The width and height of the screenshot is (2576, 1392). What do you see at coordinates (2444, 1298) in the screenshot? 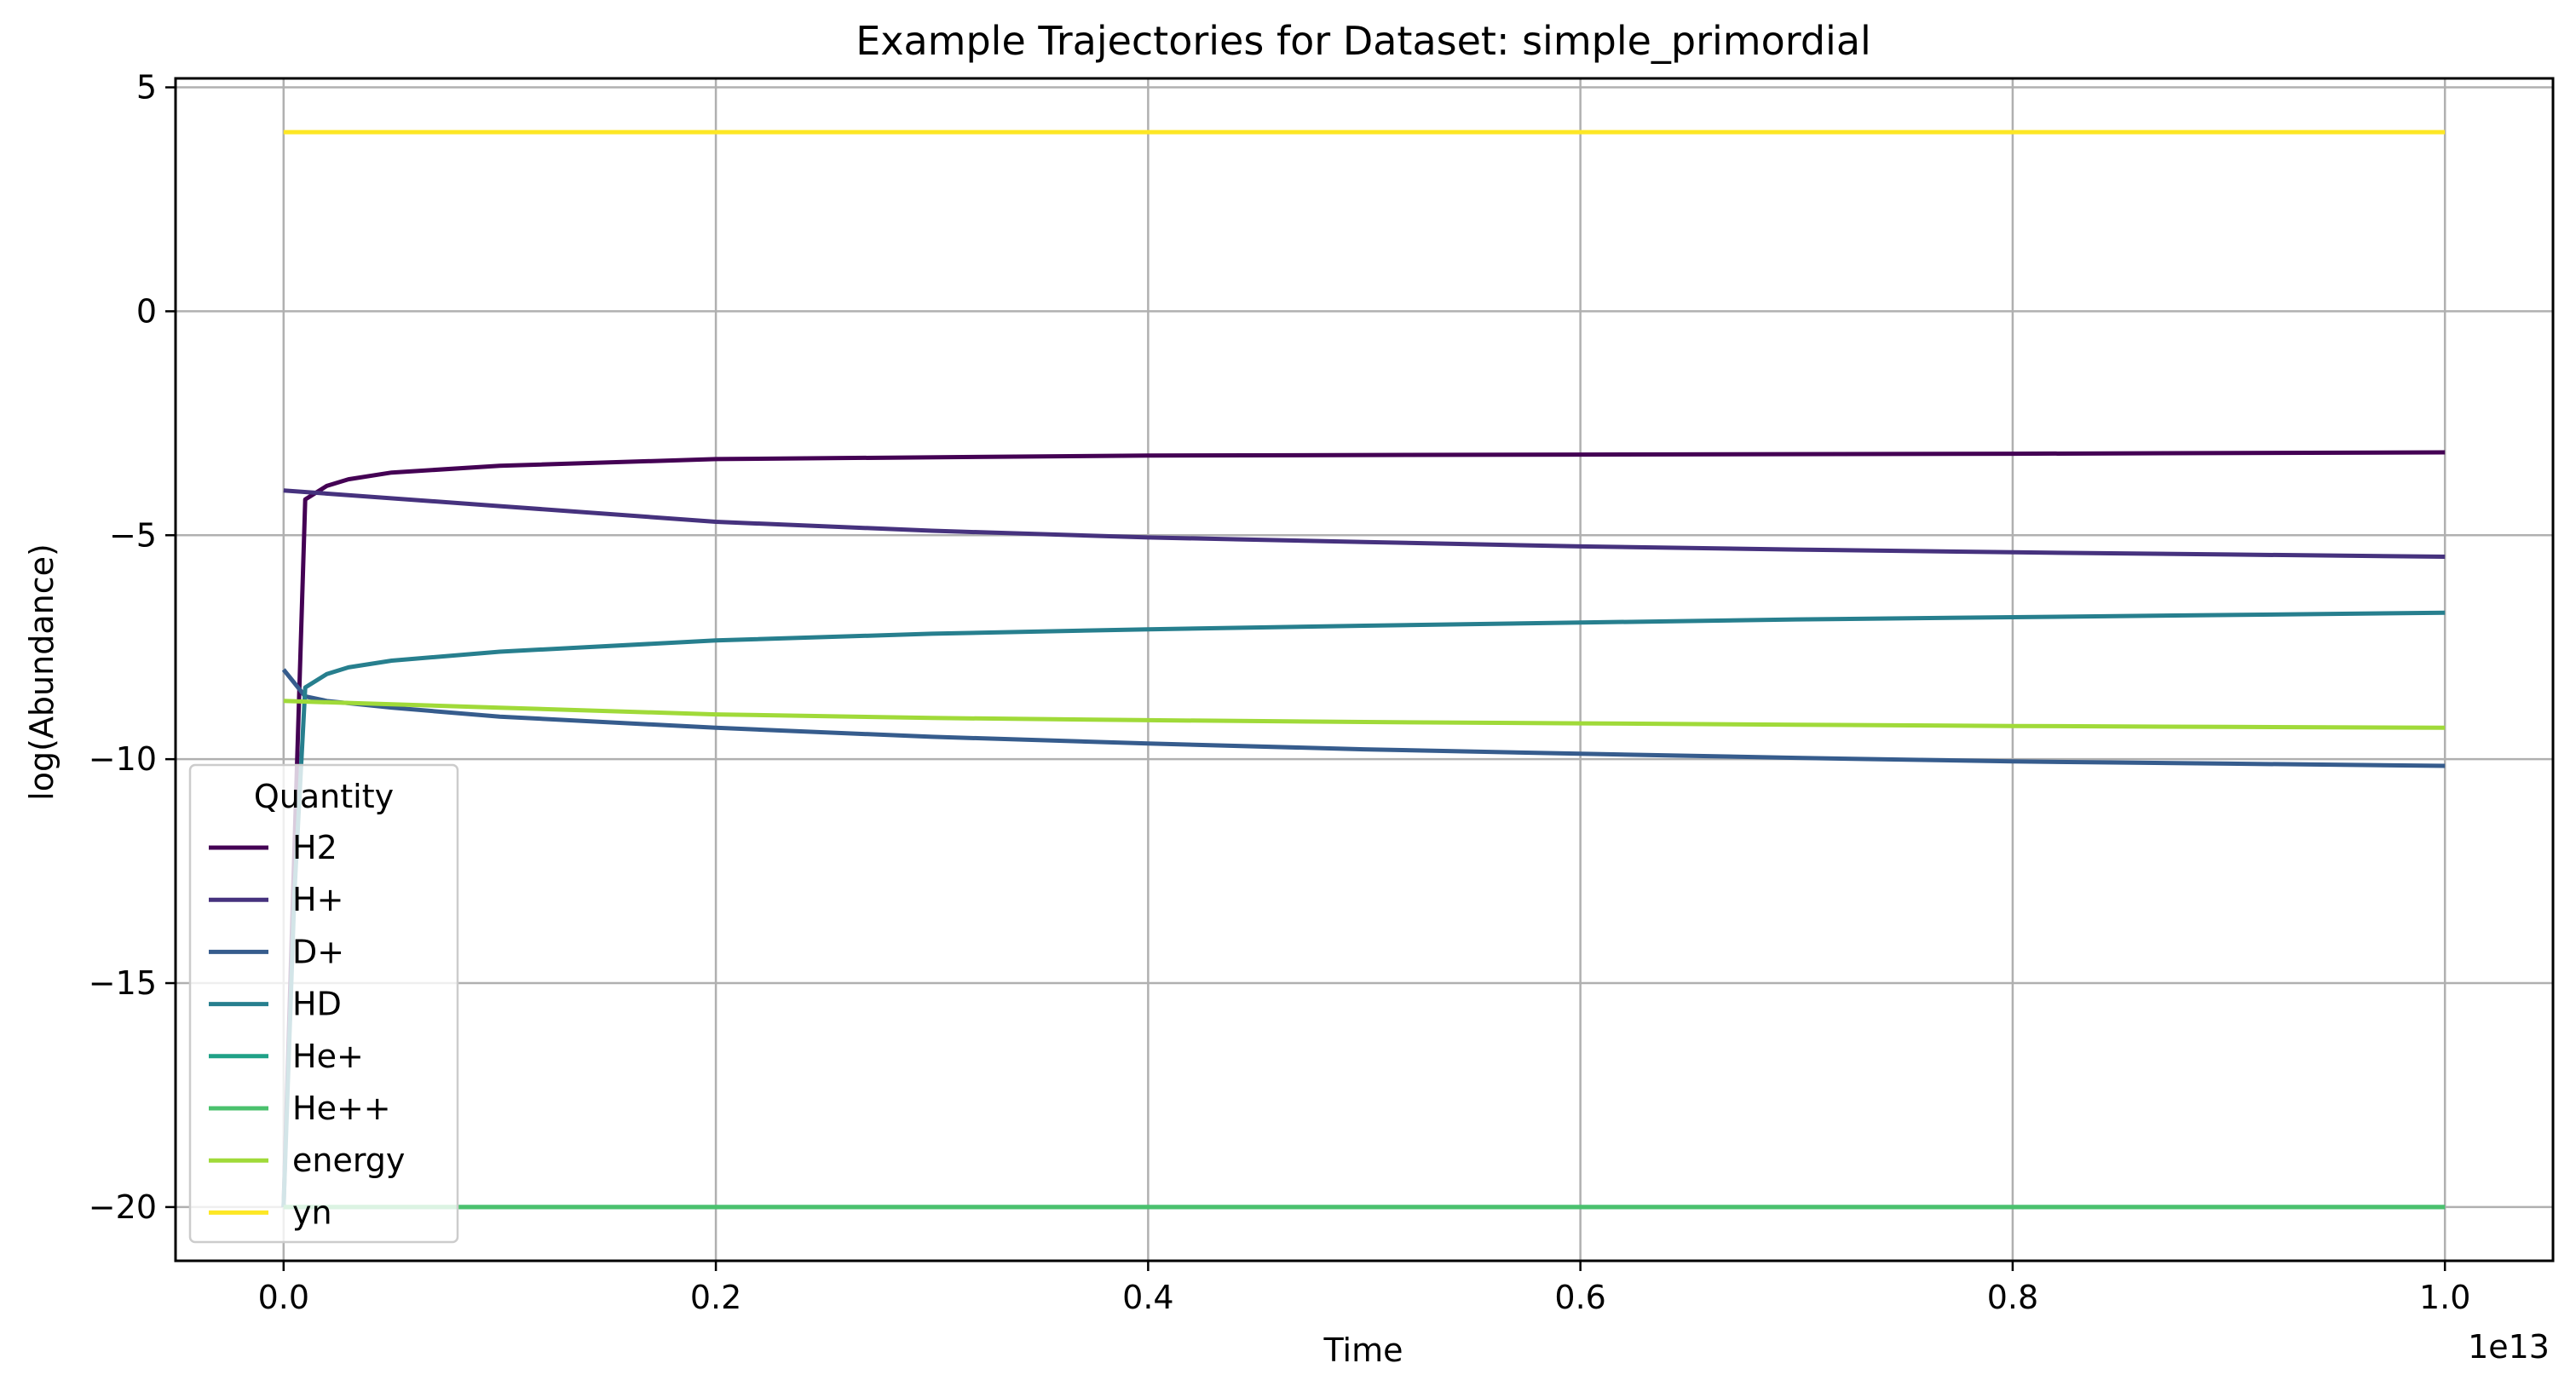
I see `x-tick-label: 1.0` at bounding box center [2444, 1298].